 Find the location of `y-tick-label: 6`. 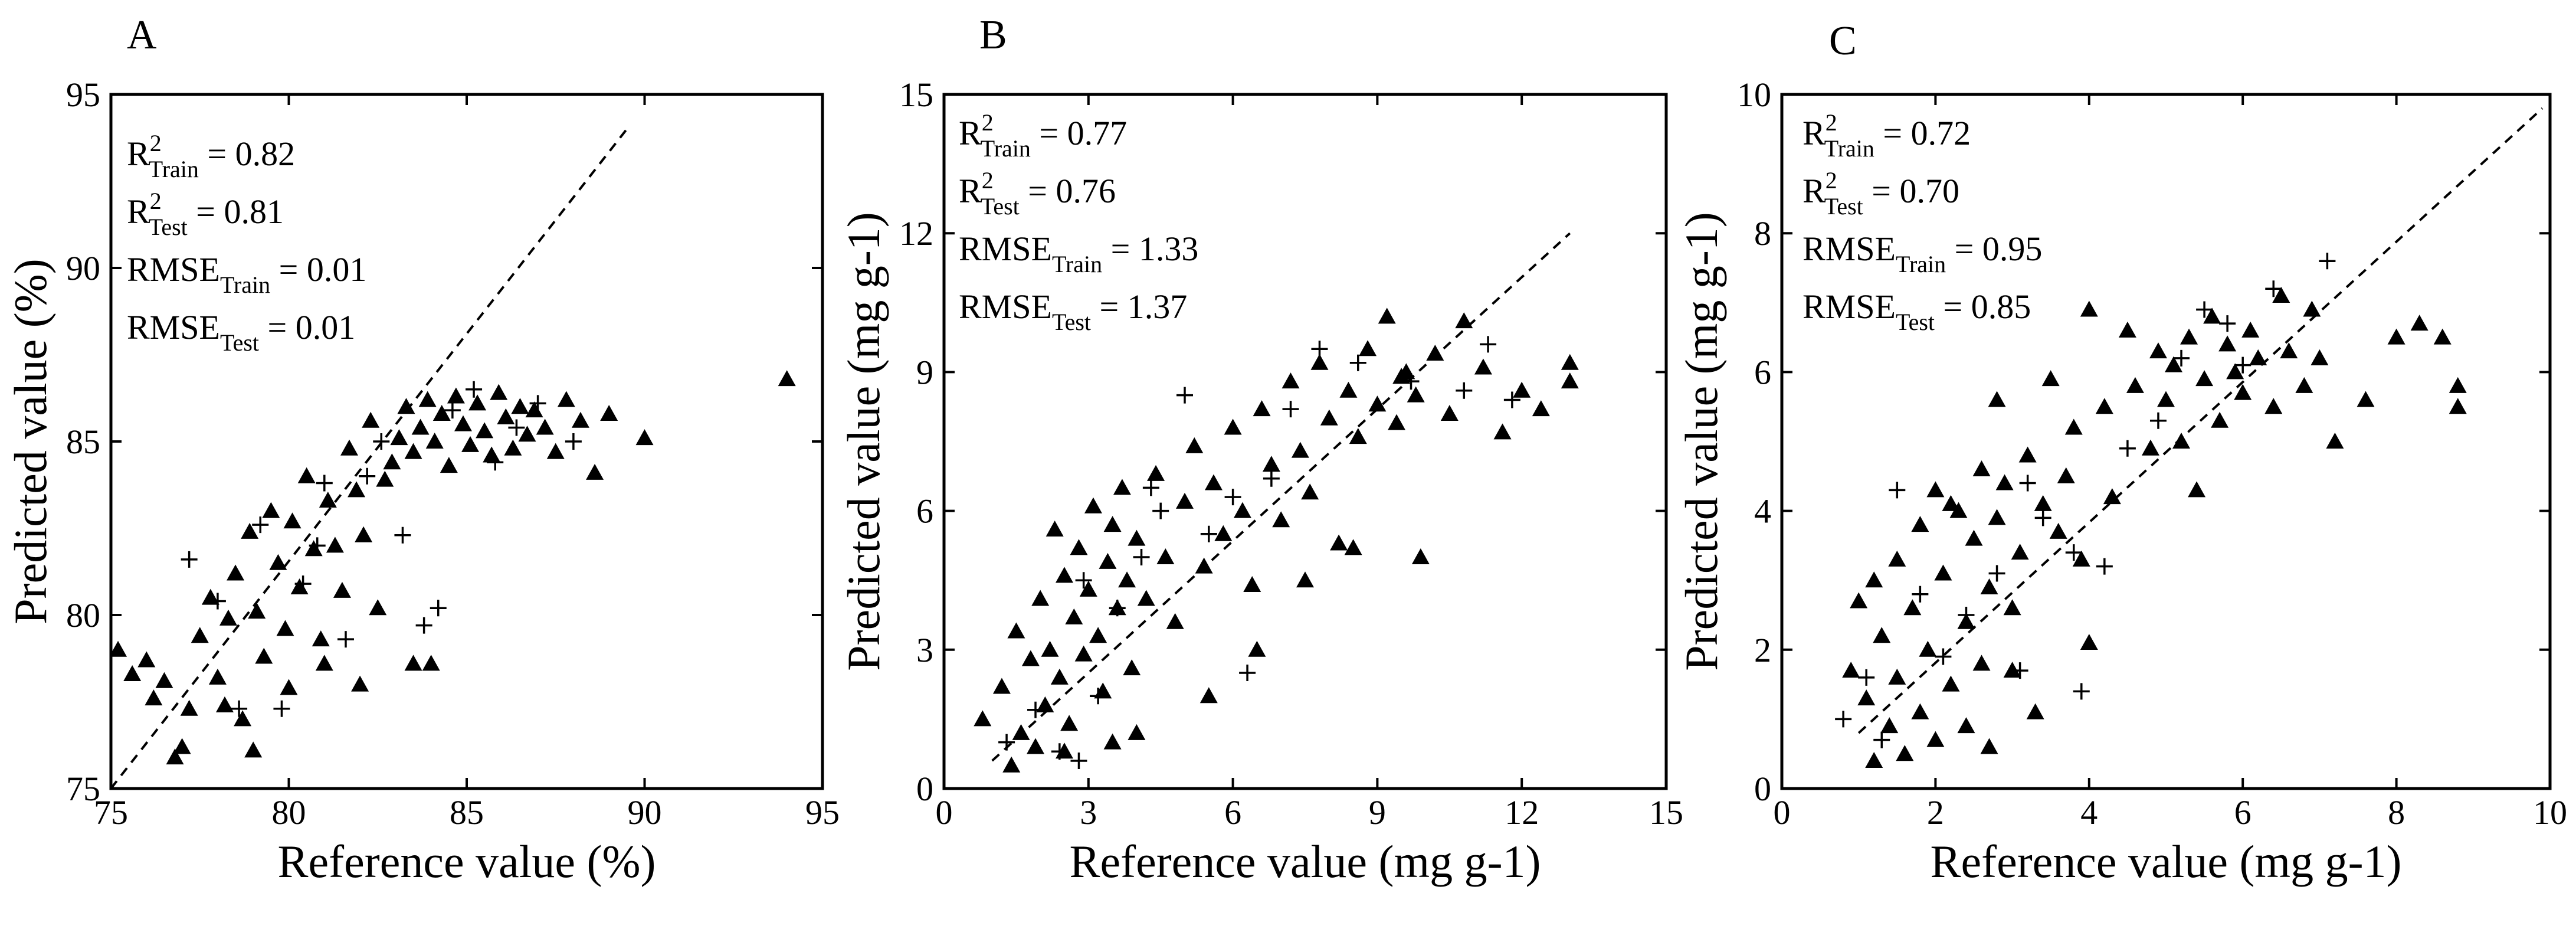

y-tick-label: 6 is located at coordinates (924, 511).